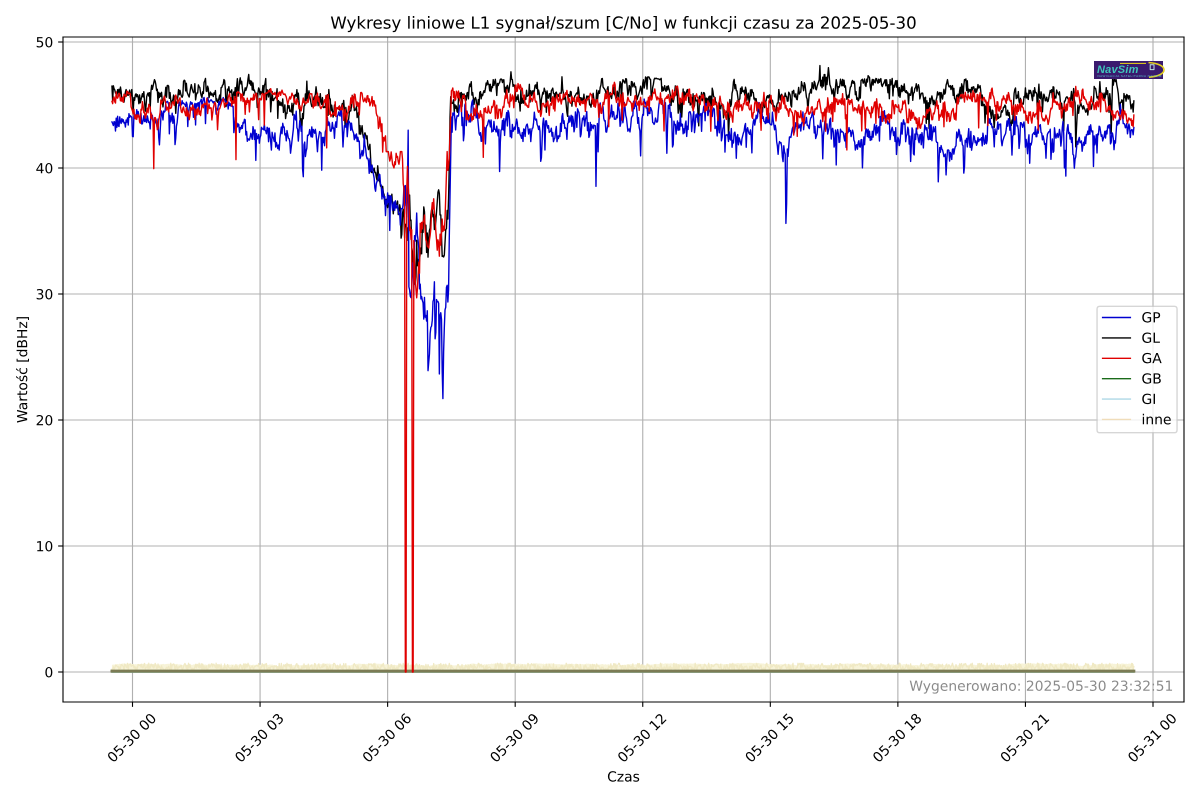 The image size is (1200, 800). What do you see at coordinates (1130, 76) in the screenshot?
I see `svg-text: NAWIGACJA SATELITARNA NAVSIM` at bounding box center [1130, 76].